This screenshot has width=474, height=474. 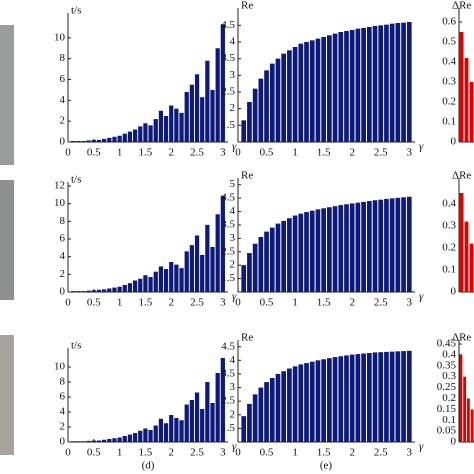 I want to click on y-tick-label: 0.5, so click(x=449, y=42).